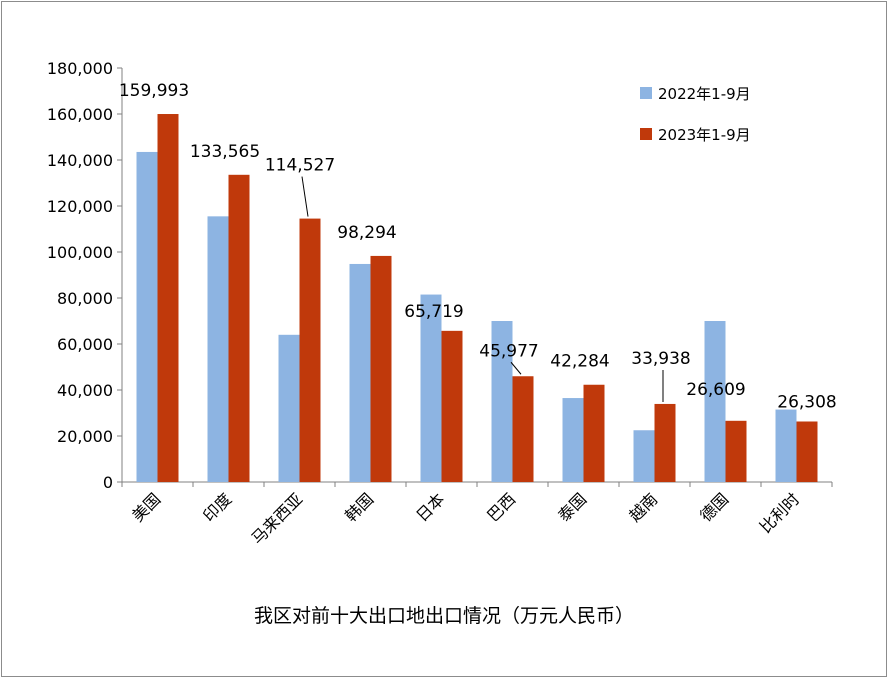  What do you see at coordinates (704, 135) in the screenshot?
I see `legend-label: 2023年1-9月` at bounding box center [704, 135].